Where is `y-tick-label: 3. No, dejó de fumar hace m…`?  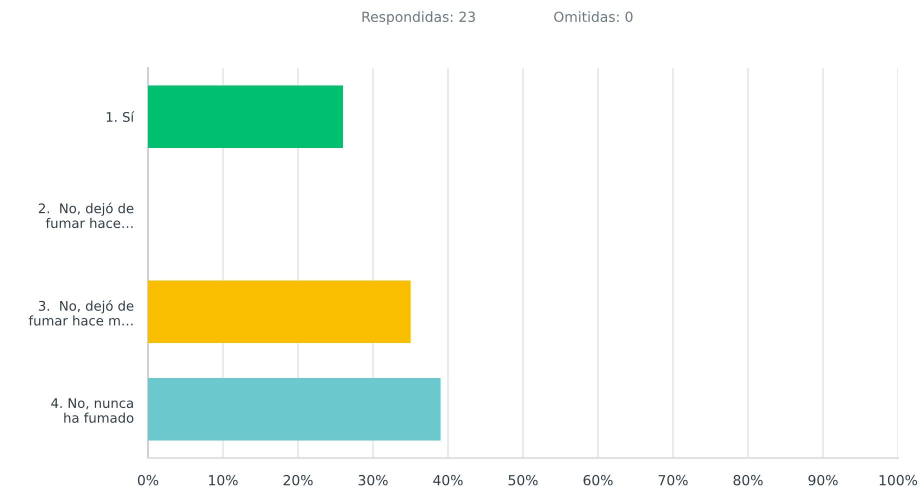 y-tick-label: 3. No, dejó de fumar hace m… is located at coordinates (81, 313).